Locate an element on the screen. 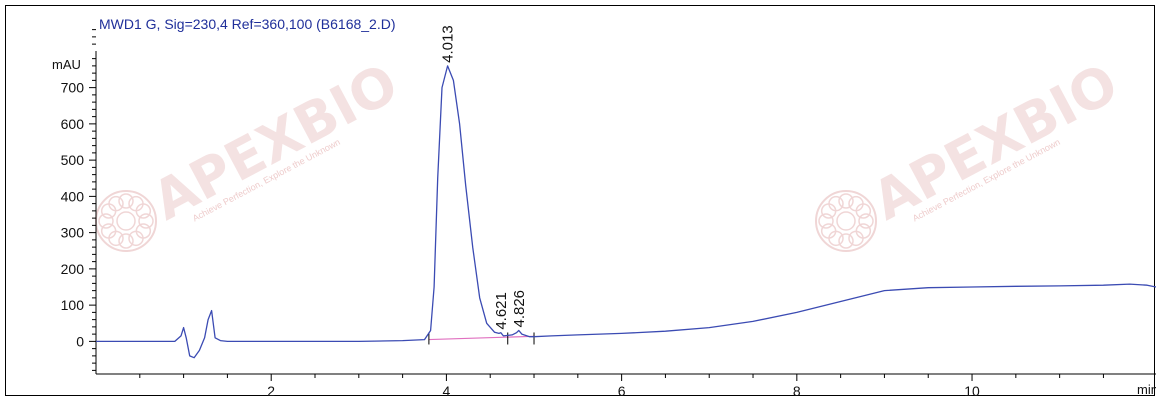 This screenshot has width=1160, height=401. x-tick-label: 4 is located at coordinates (447, 390).